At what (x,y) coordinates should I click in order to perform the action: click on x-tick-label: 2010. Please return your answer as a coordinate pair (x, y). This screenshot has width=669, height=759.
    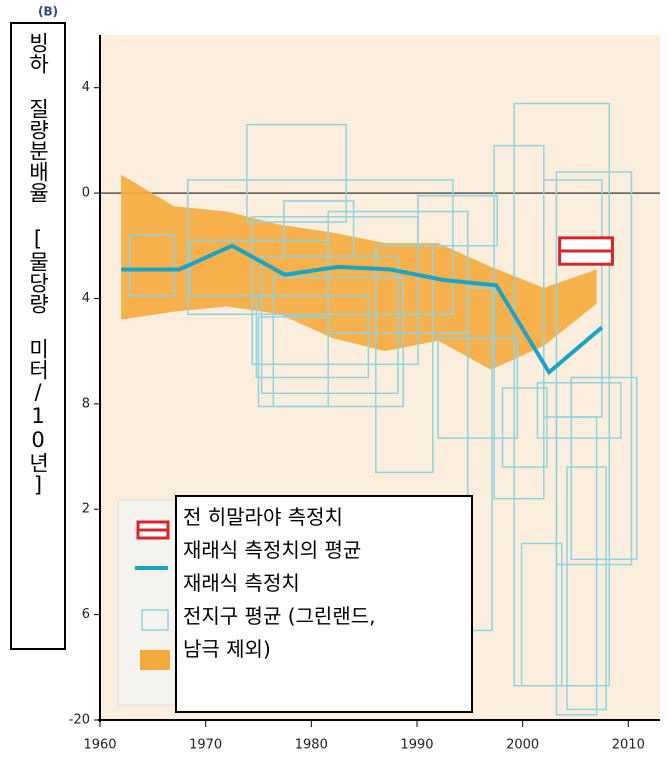
    Looking at the image, I should click on (628, 745).